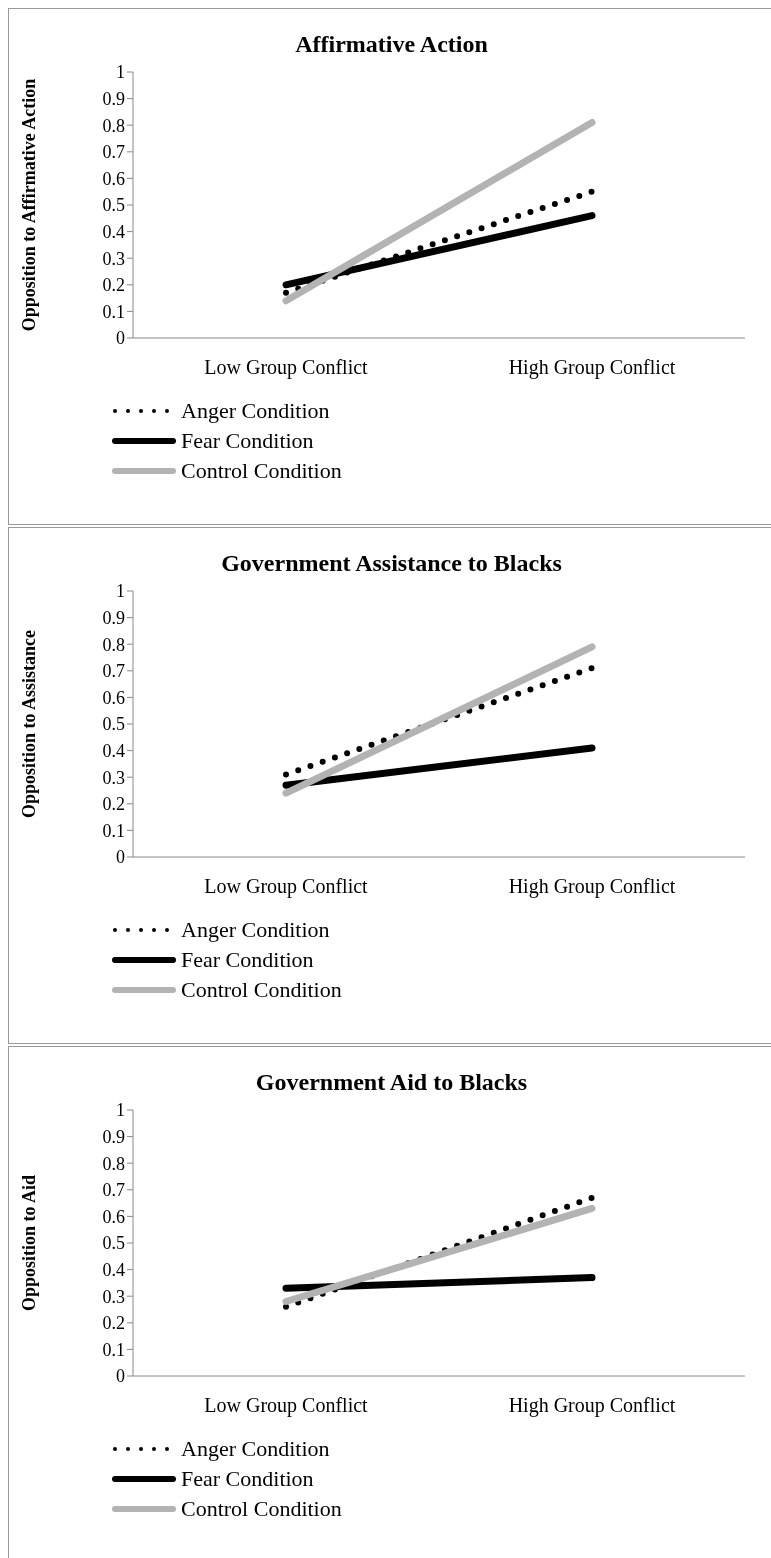 Image resolution: width=771 pixels, height=1558 pixels. Describe the element at coordinates (391, 563) in the screenshot. I see `chart-title: Government Assistance to Blacks` at that location.